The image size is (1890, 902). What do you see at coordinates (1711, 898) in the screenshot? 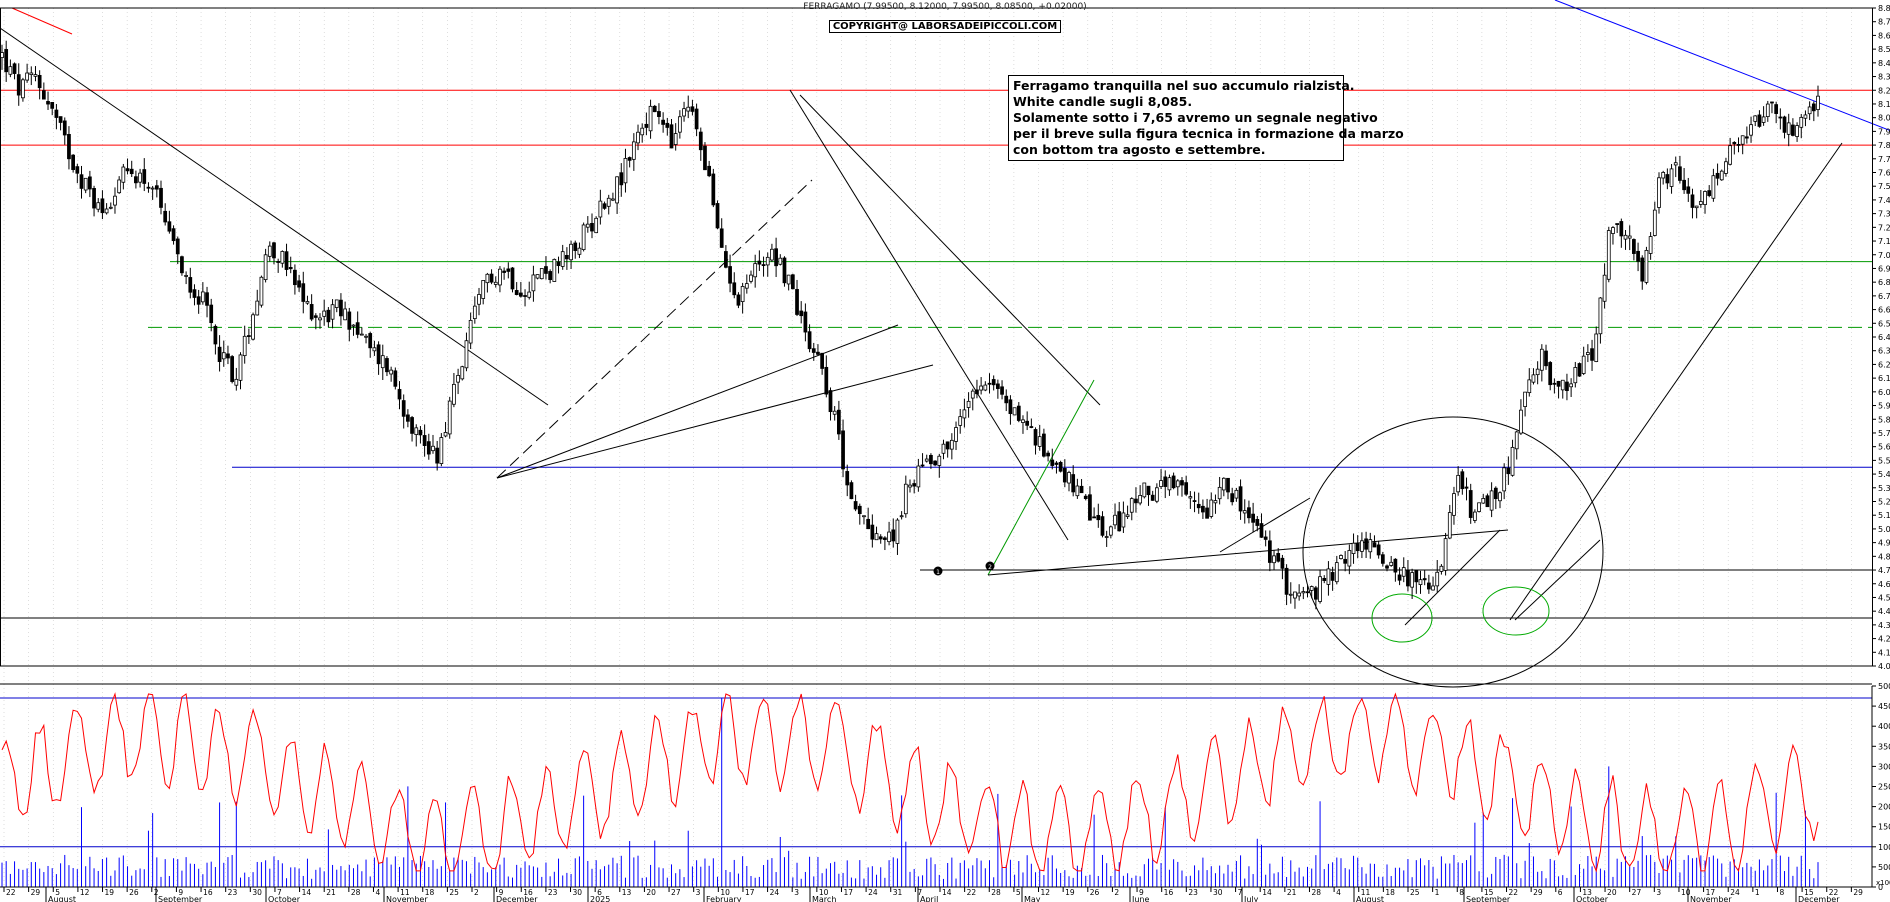
I see `month-label: November` at bounding box center [1711, 898].